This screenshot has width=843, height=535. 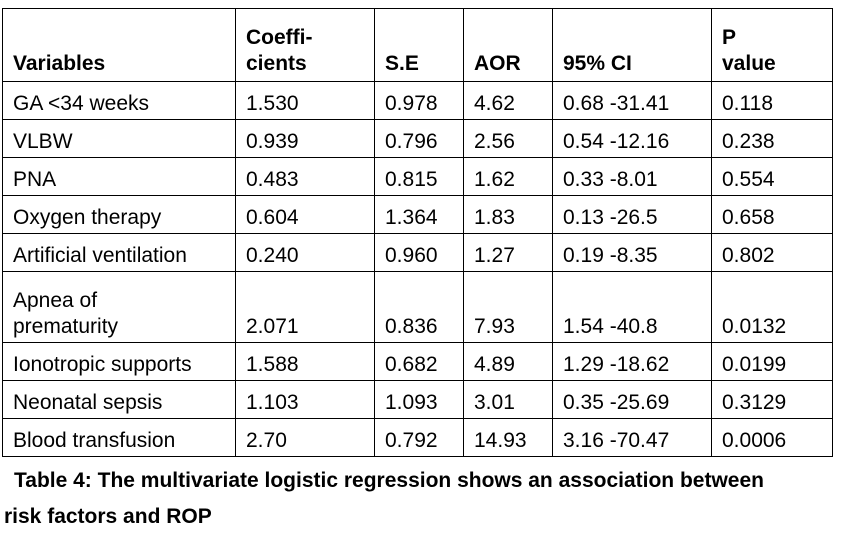 What do you see at coordinates (632, 252) in the screenshot?
I see `cell-ci: 0.19 -8.35` at bounding box center [632, 252].